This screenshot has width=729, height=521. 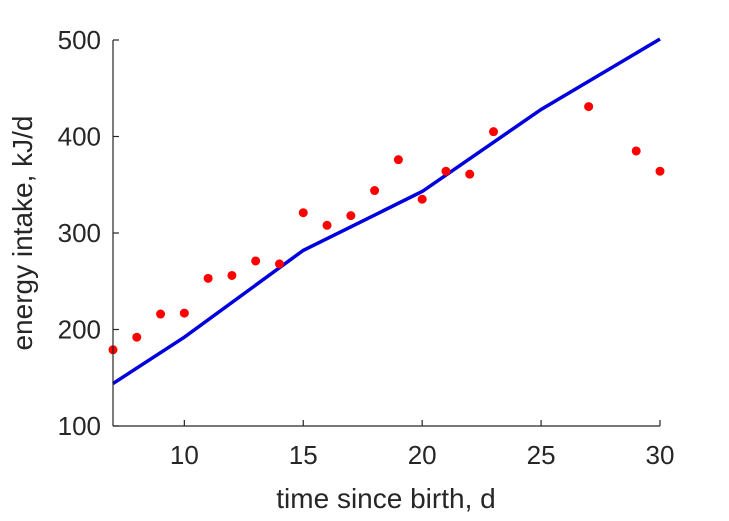 I want to click on x-tick-label: 10, so click(x=184, y=455).